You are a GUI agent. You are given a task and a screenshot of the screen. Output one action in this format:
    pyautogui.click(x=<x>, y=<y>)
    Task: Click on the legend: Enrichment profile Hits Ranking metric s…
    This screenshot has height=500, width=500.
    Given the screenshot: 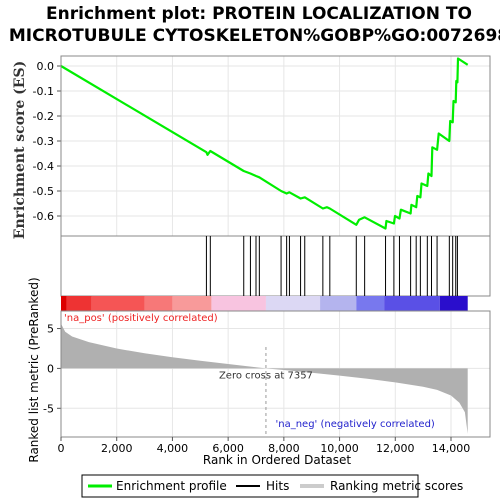 What is the action you would take?
    pyautogui.click(x=272, y=486)
    